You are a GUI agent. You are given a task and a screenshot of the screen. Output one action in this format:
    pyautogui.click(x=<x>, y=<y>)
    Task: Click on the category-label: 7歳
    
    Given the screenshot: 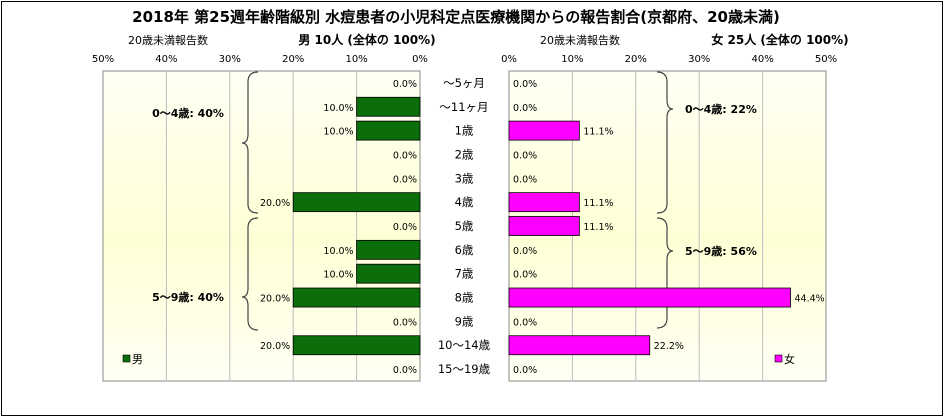 What is the action you would take?
    pyautogui.click(x=464, y=274)
    